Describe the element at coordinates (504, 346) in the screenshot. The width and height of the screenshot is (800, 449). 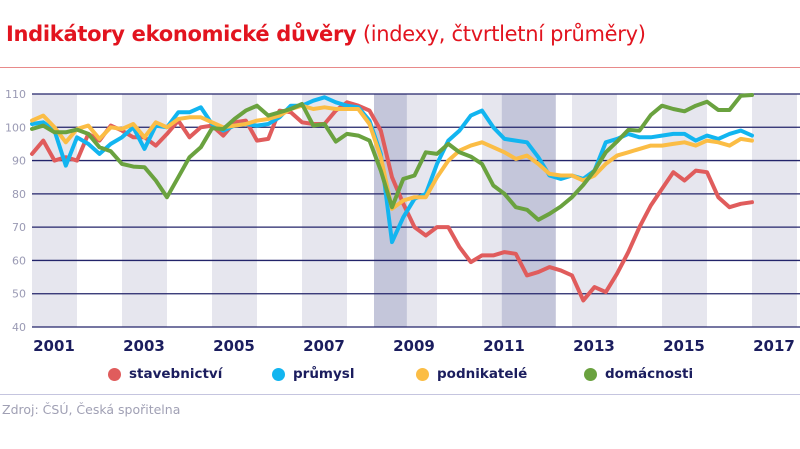
I see `x-tick-label: 2011` at that location.